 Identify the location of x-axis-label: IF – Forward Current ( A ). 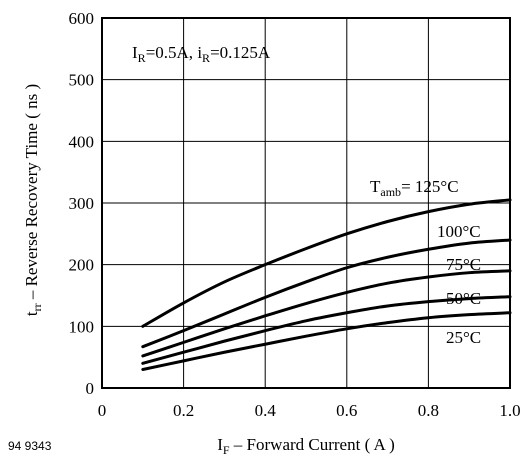
(306, 446).